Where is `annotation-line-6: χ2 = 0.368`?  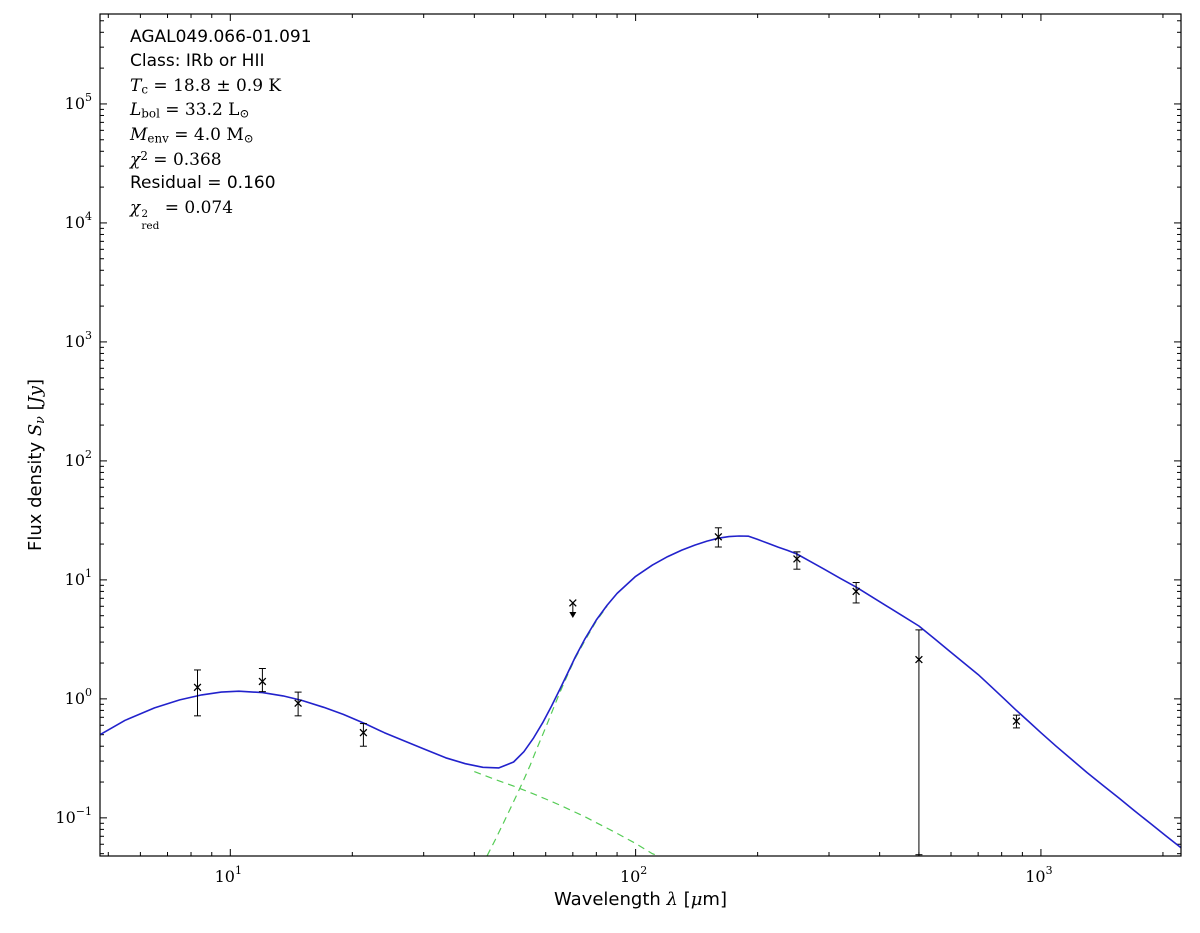
annotation-line-6: χ2 = 0.368 is located at coordinates (221, 161).